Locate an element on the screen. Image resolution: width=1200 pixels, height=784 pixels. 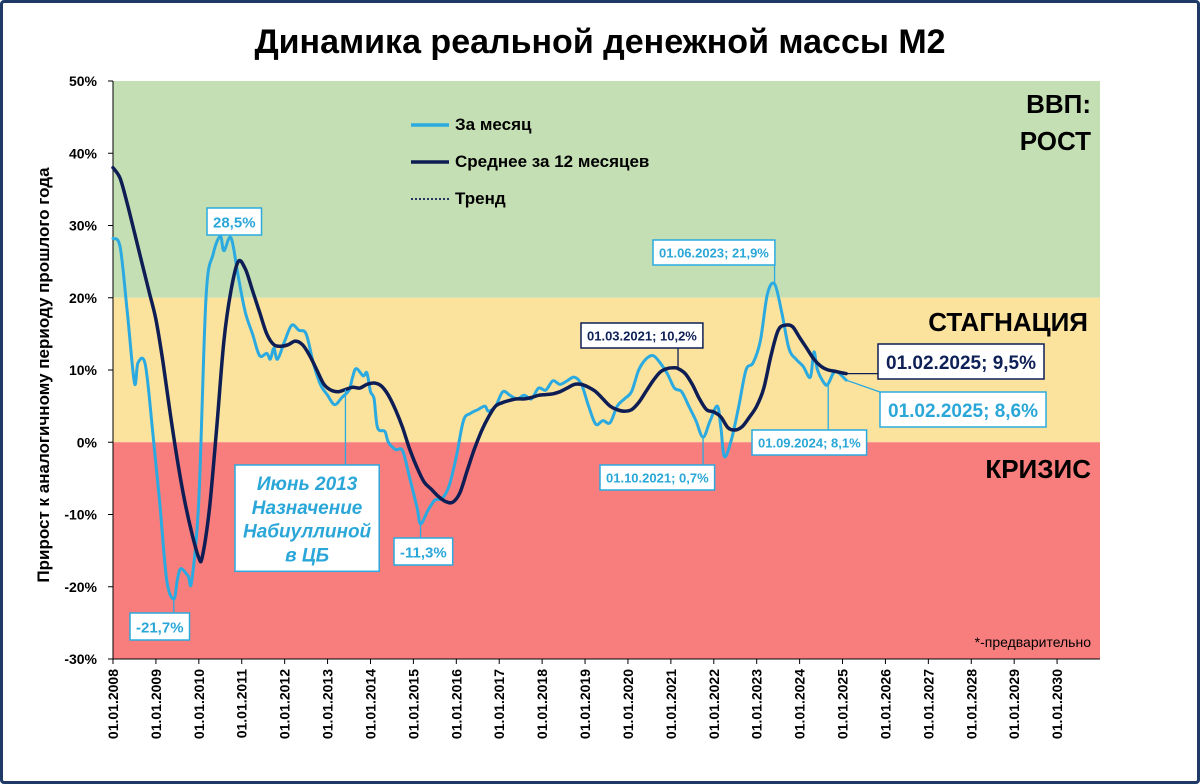
x-tick-label: 01.01.2016 is located at coordinates (456, 704).